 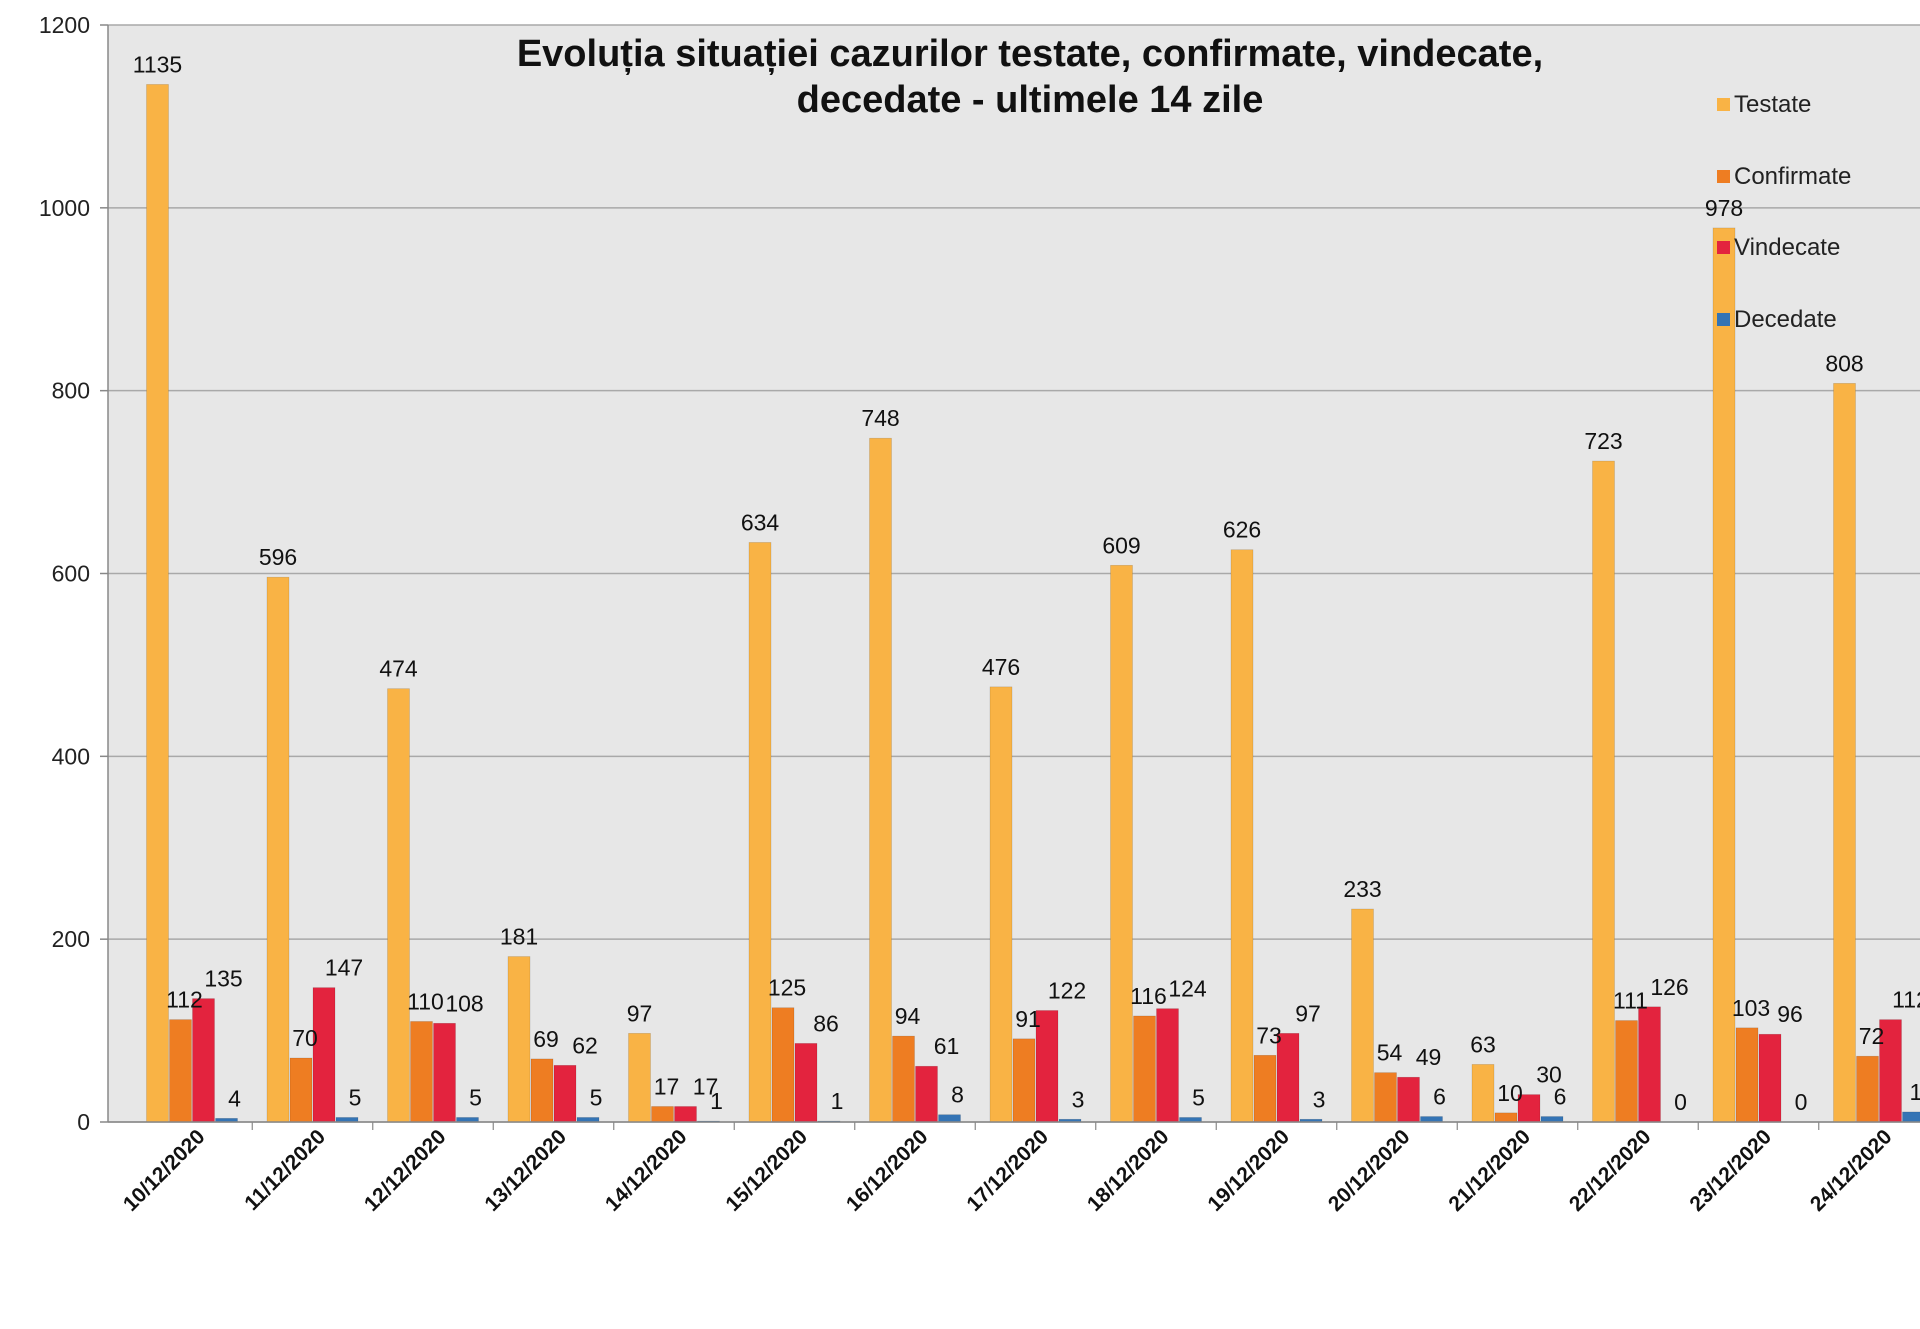 I want to click on legend-label: Vindecate, so click(x=1787, y=247).